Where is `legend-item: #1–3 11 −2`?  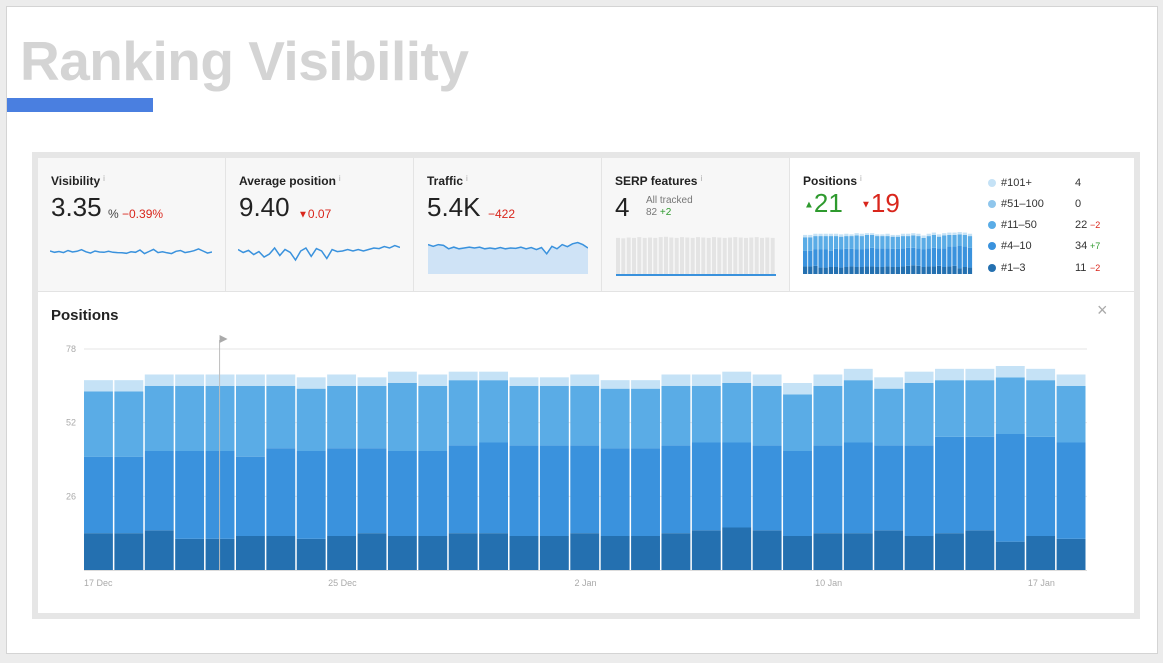 legend-item: #1–3 11 −2 is located at coordinates (1044, 269).